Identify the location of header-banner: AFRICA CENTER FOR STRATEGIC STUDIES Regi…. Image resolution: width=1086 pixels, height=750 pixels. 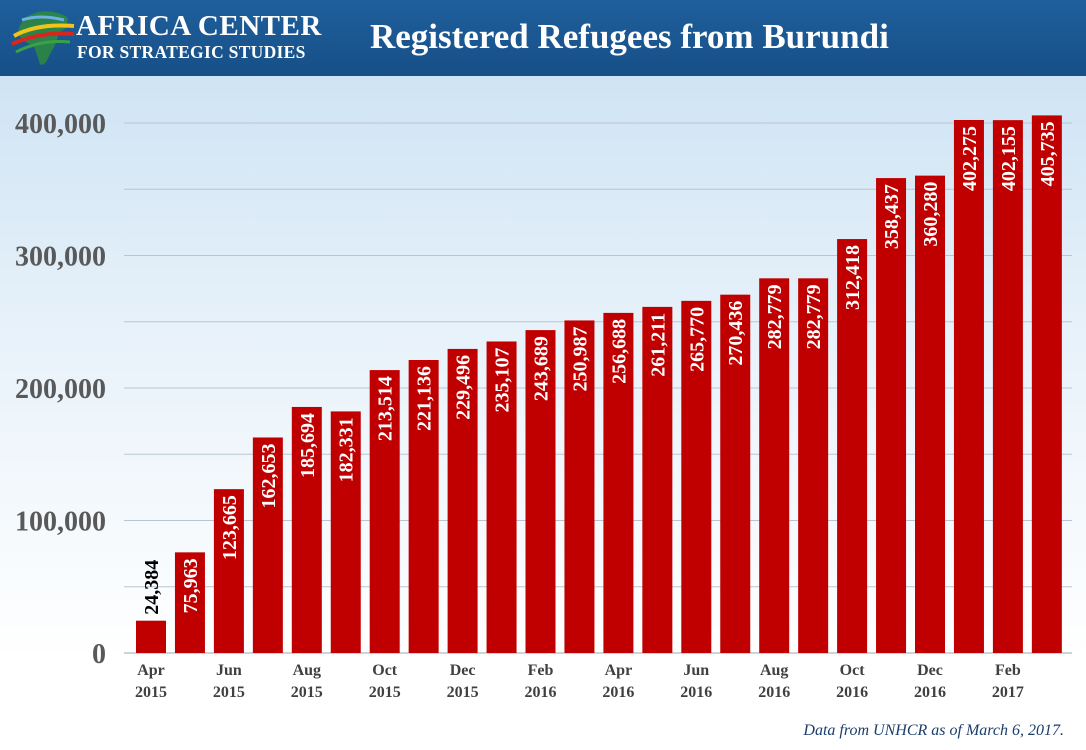
(543, 38).